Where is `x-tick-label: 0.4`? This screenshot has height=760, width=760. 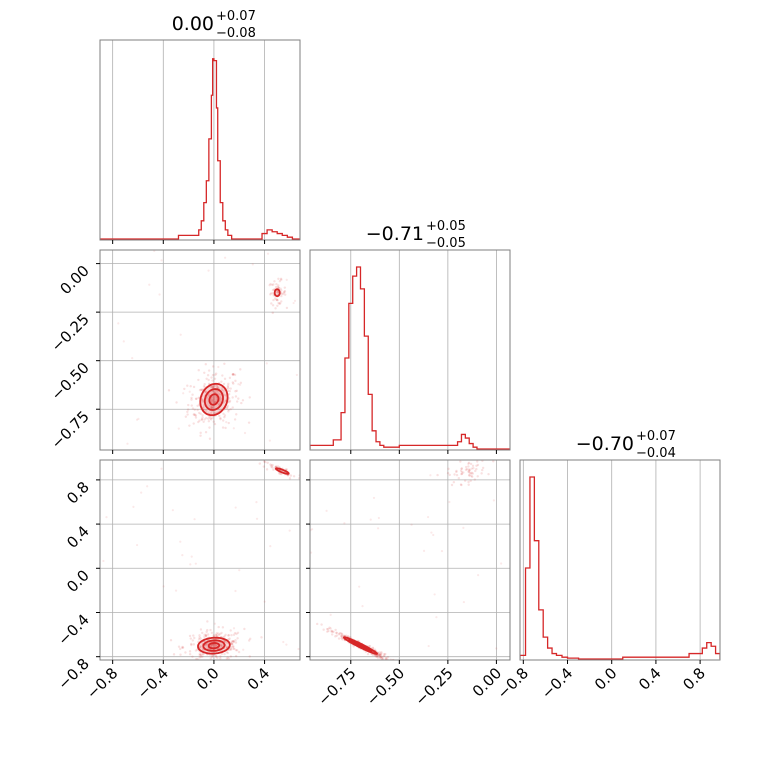 x-tick-label: 0.4 is located at coordinates (650, 679).